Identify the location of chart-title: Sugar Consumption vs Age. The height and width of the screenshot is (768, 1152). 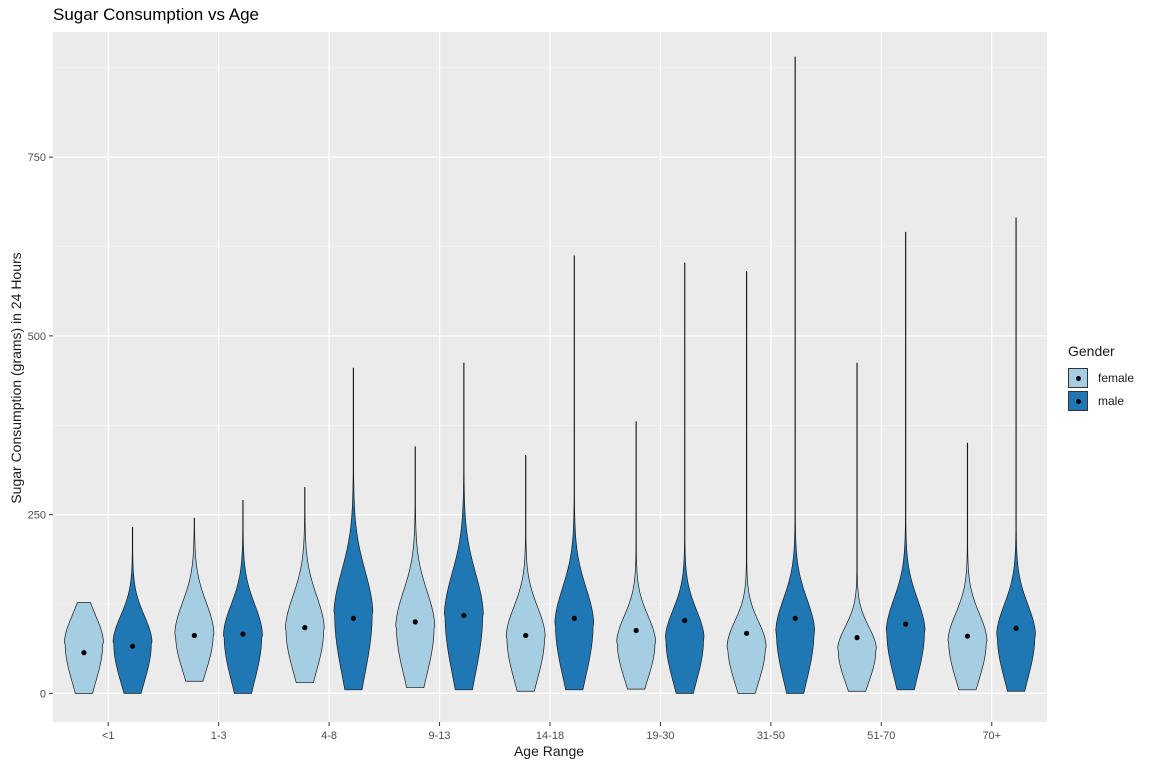
(156, 14).